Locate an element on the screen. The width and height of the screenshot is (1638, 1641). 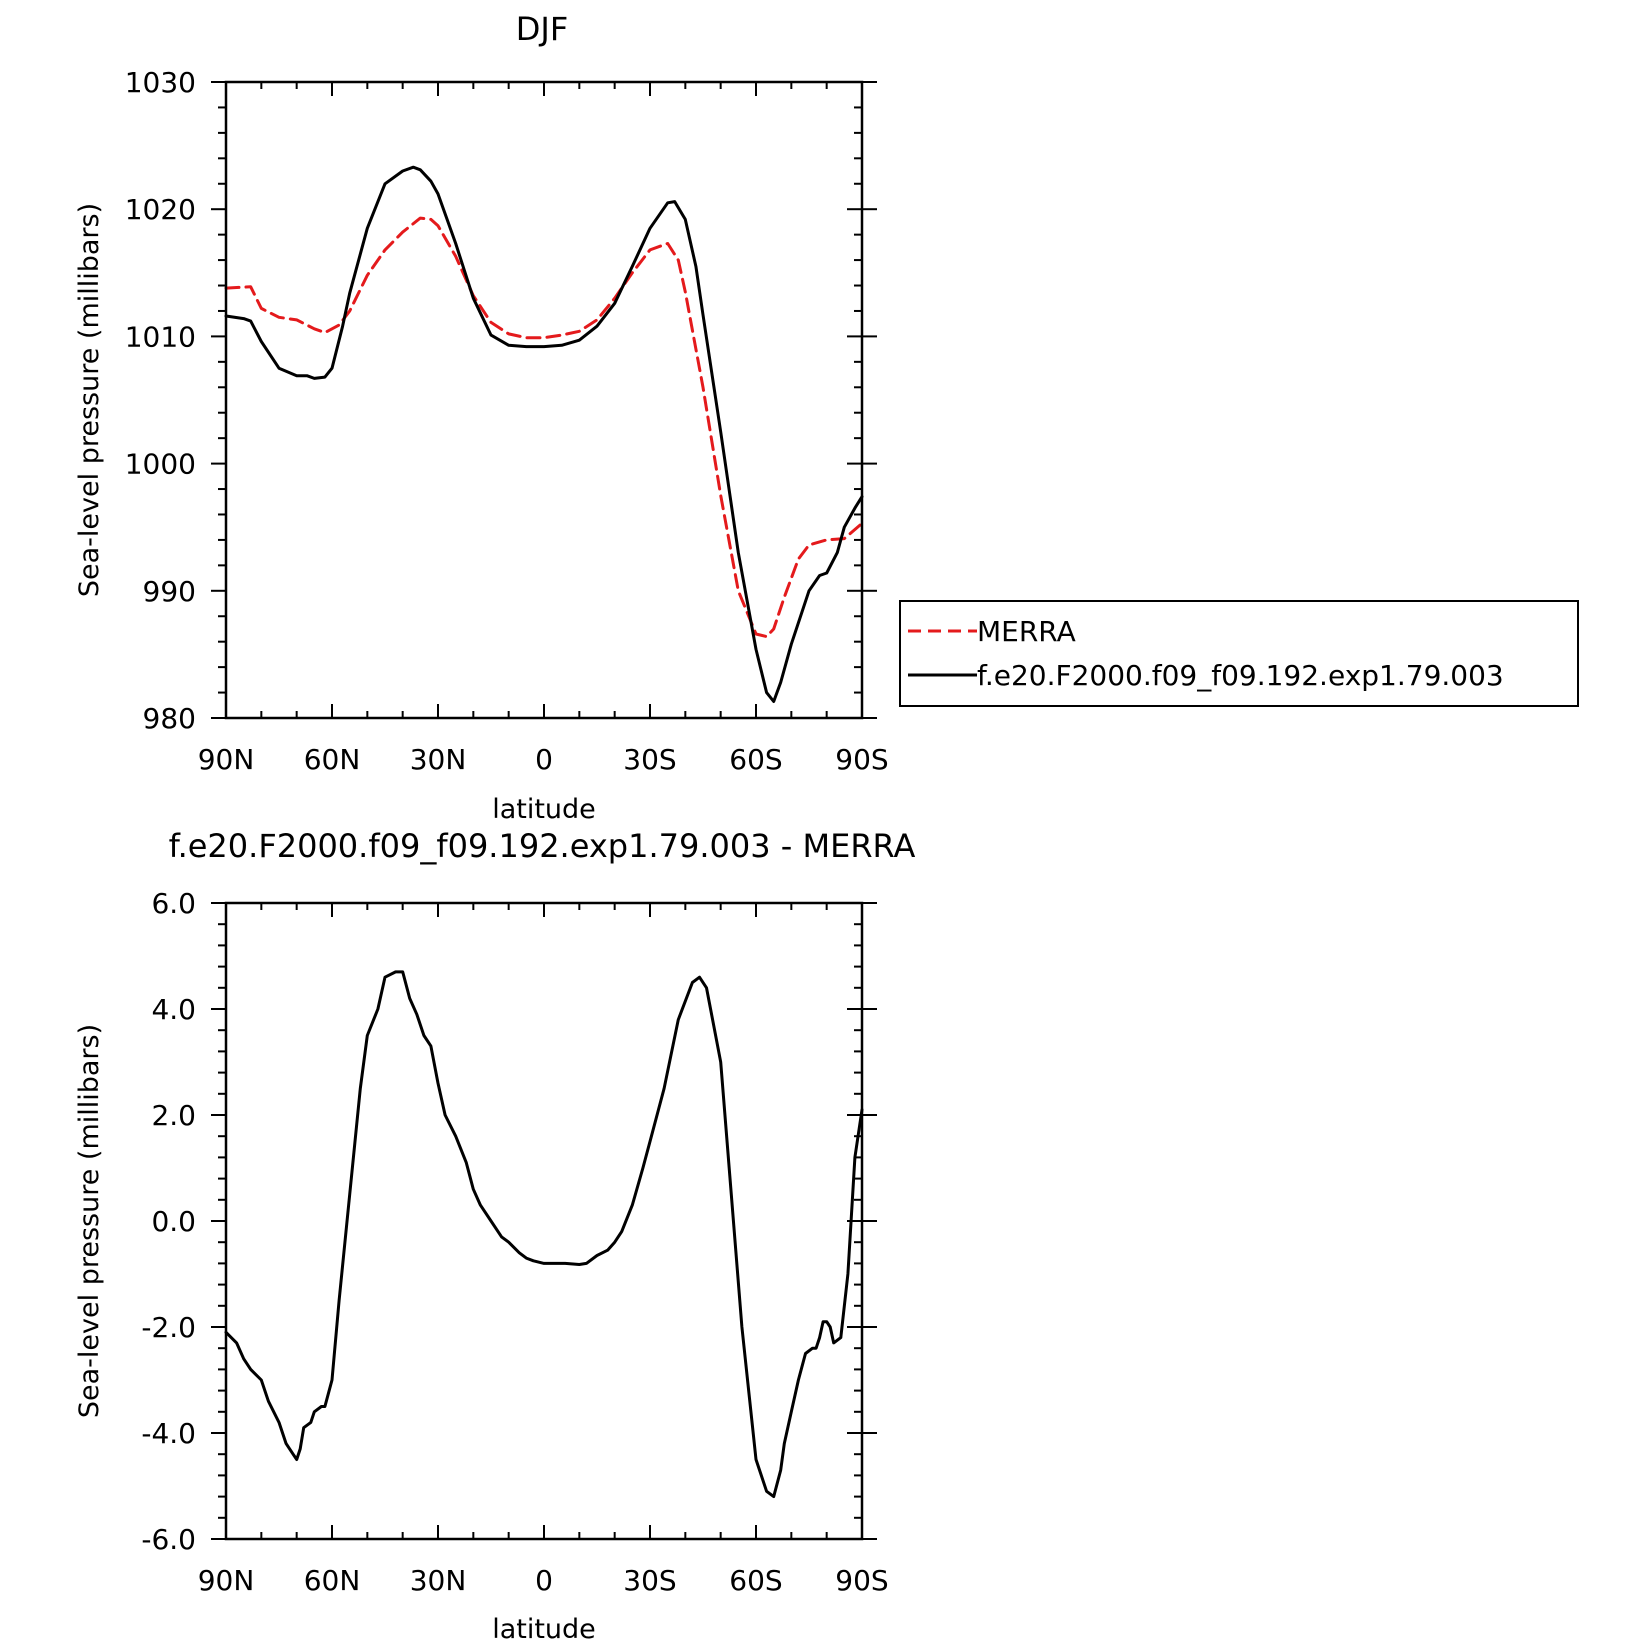
legend-box is located at coordinates (1239, 653).